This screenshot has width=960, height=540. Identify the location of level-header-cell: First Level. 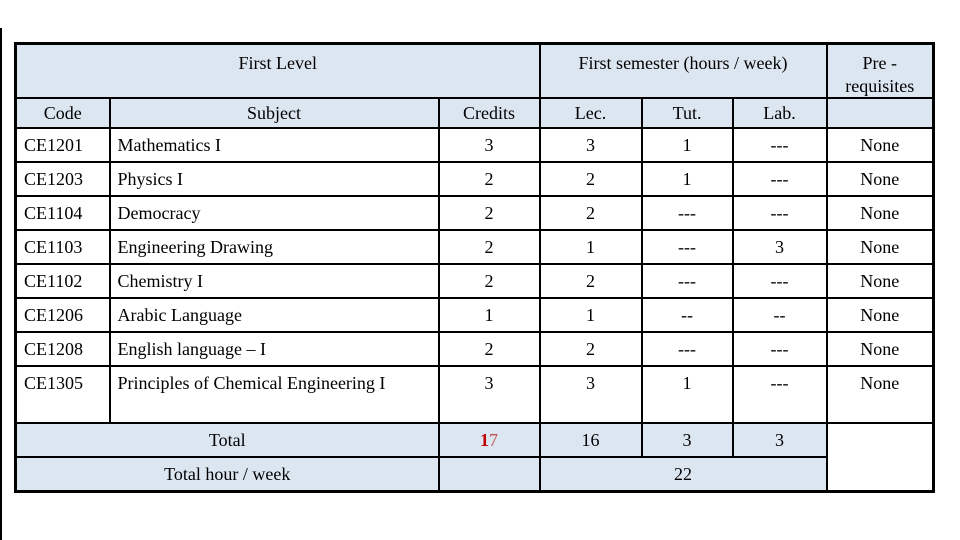
(277, 70).